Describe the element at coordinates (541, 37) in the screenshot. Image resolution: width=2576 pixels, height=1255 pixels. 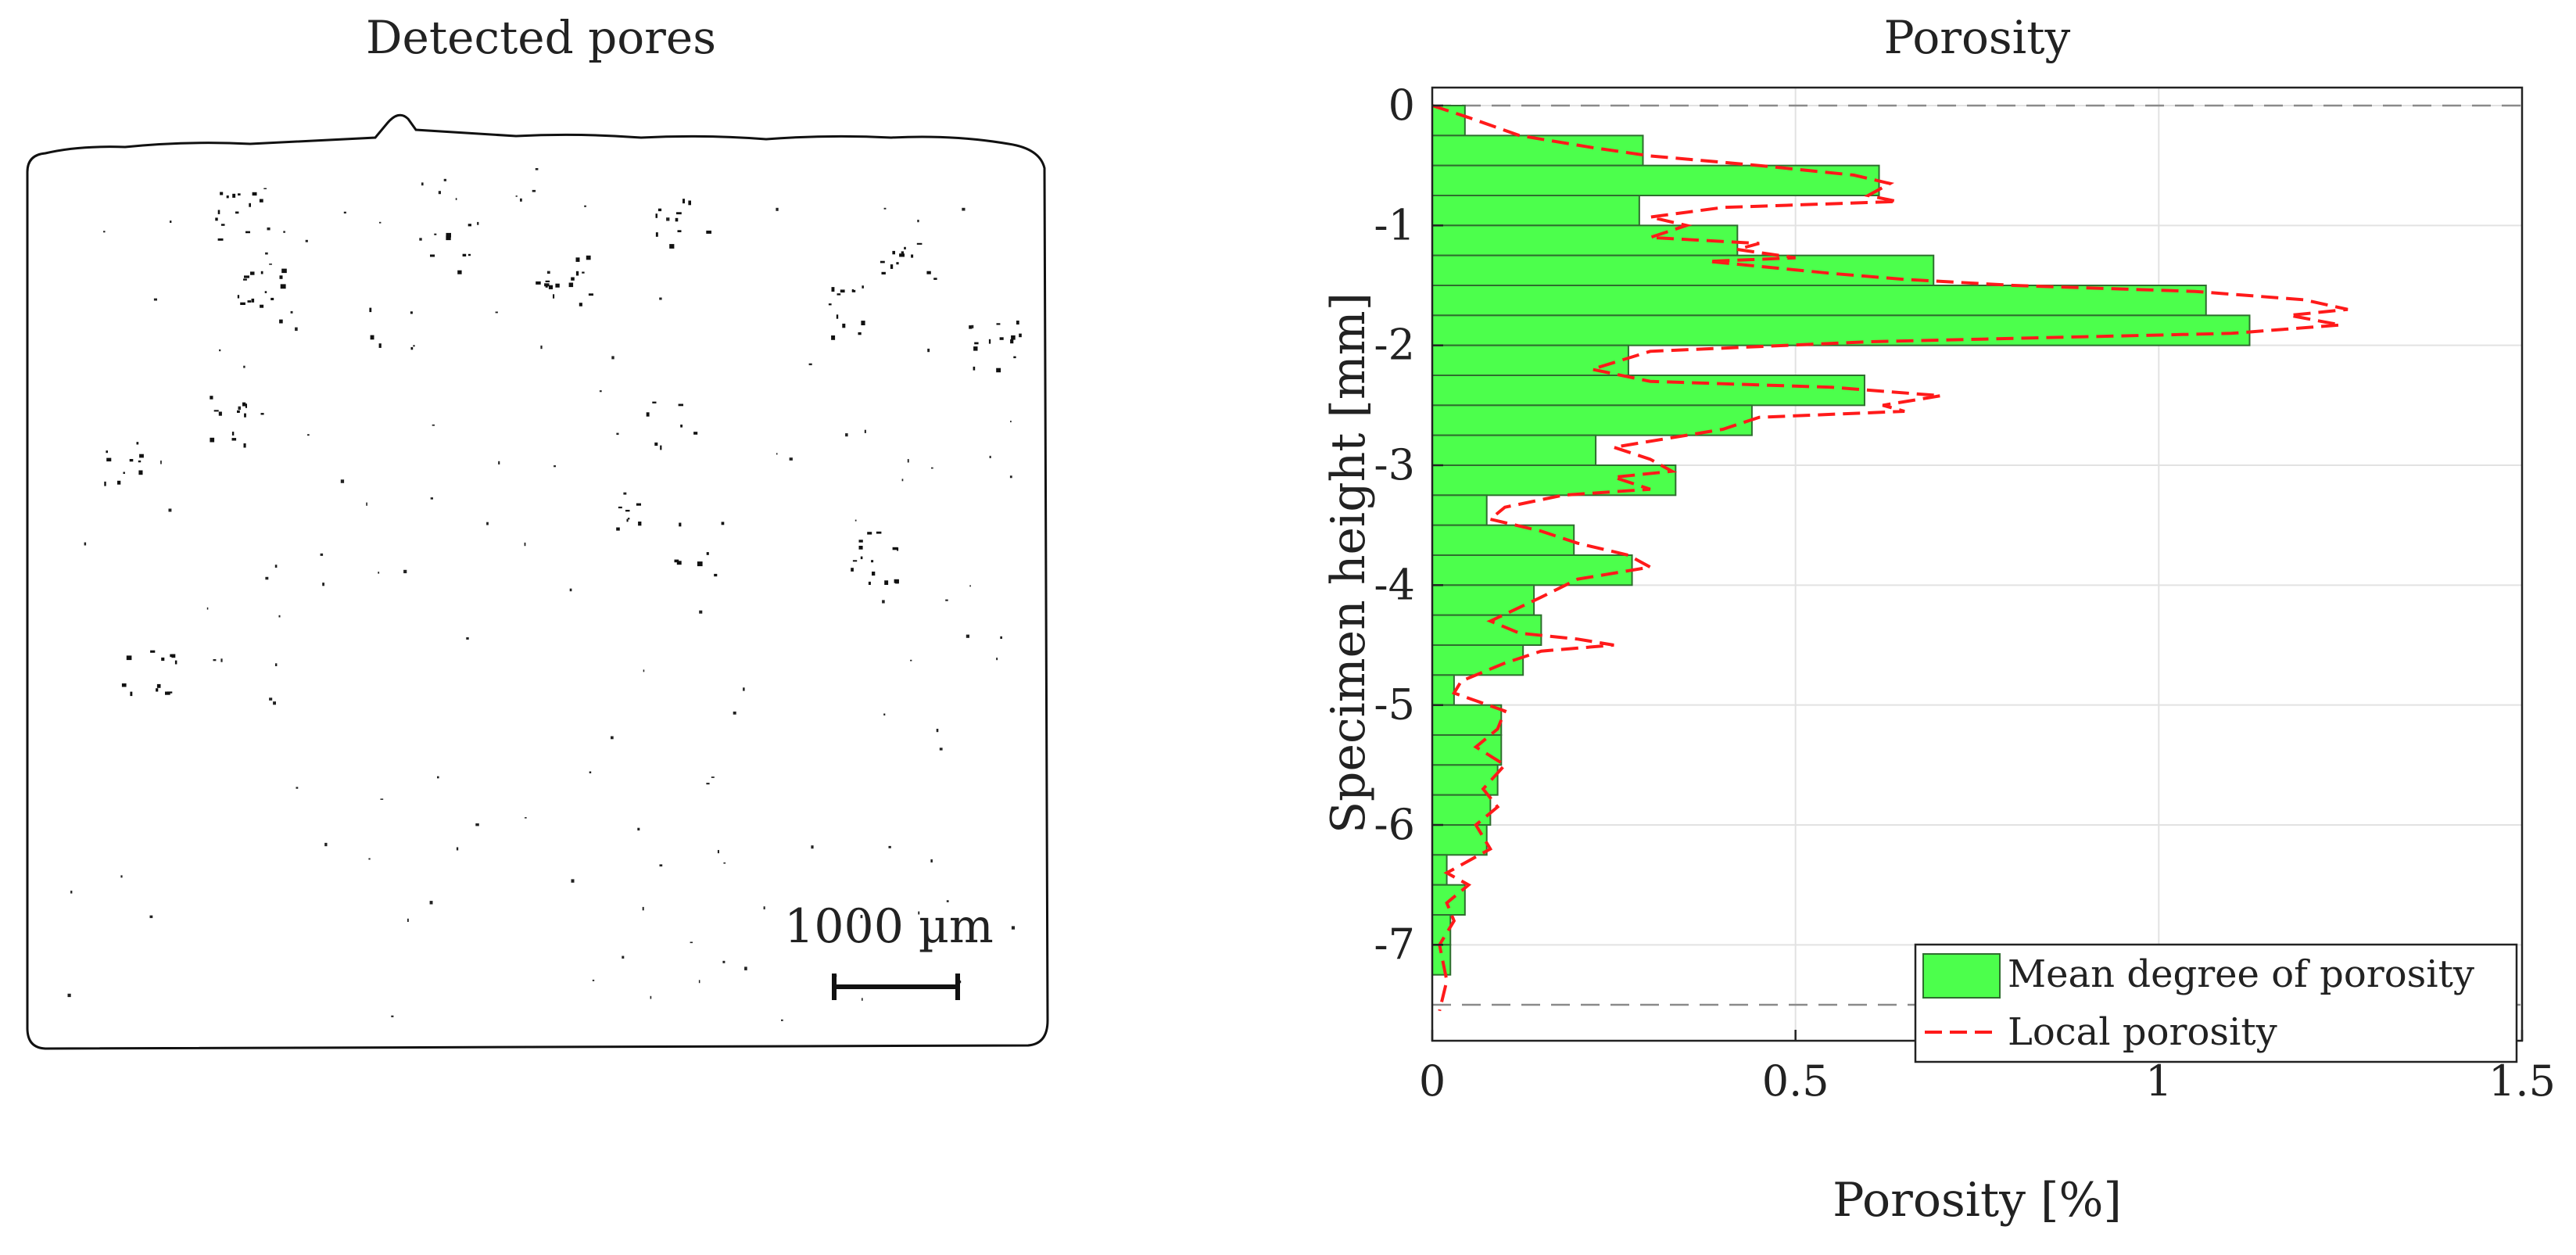
I see `pores-title: Detected pores` at that location.